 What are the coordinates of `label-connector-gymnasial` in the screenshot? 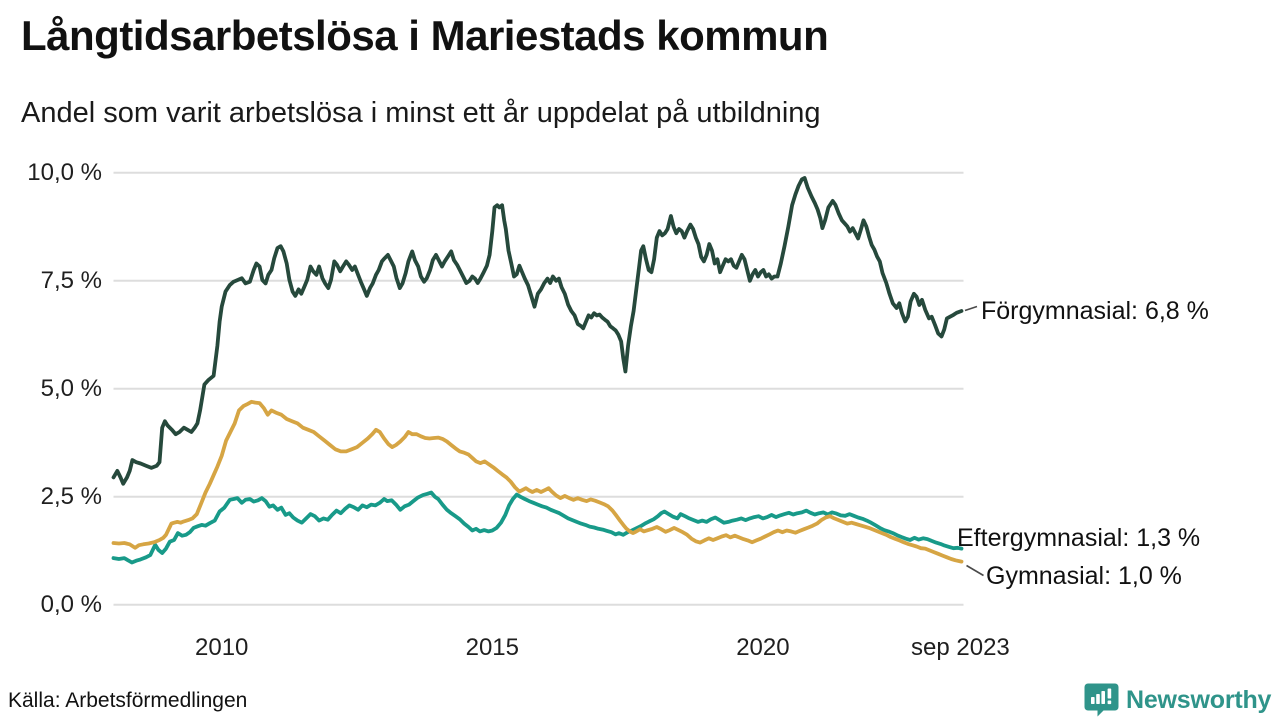 It's located at (975, 570).